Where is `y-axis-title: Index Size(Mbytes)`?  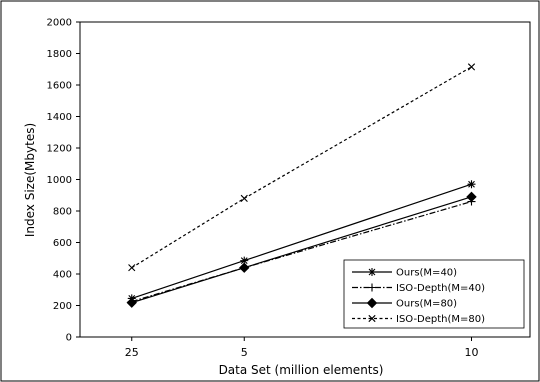
y-axis-title: Index Size(Mbytes) is located at coordinates (30, 180).